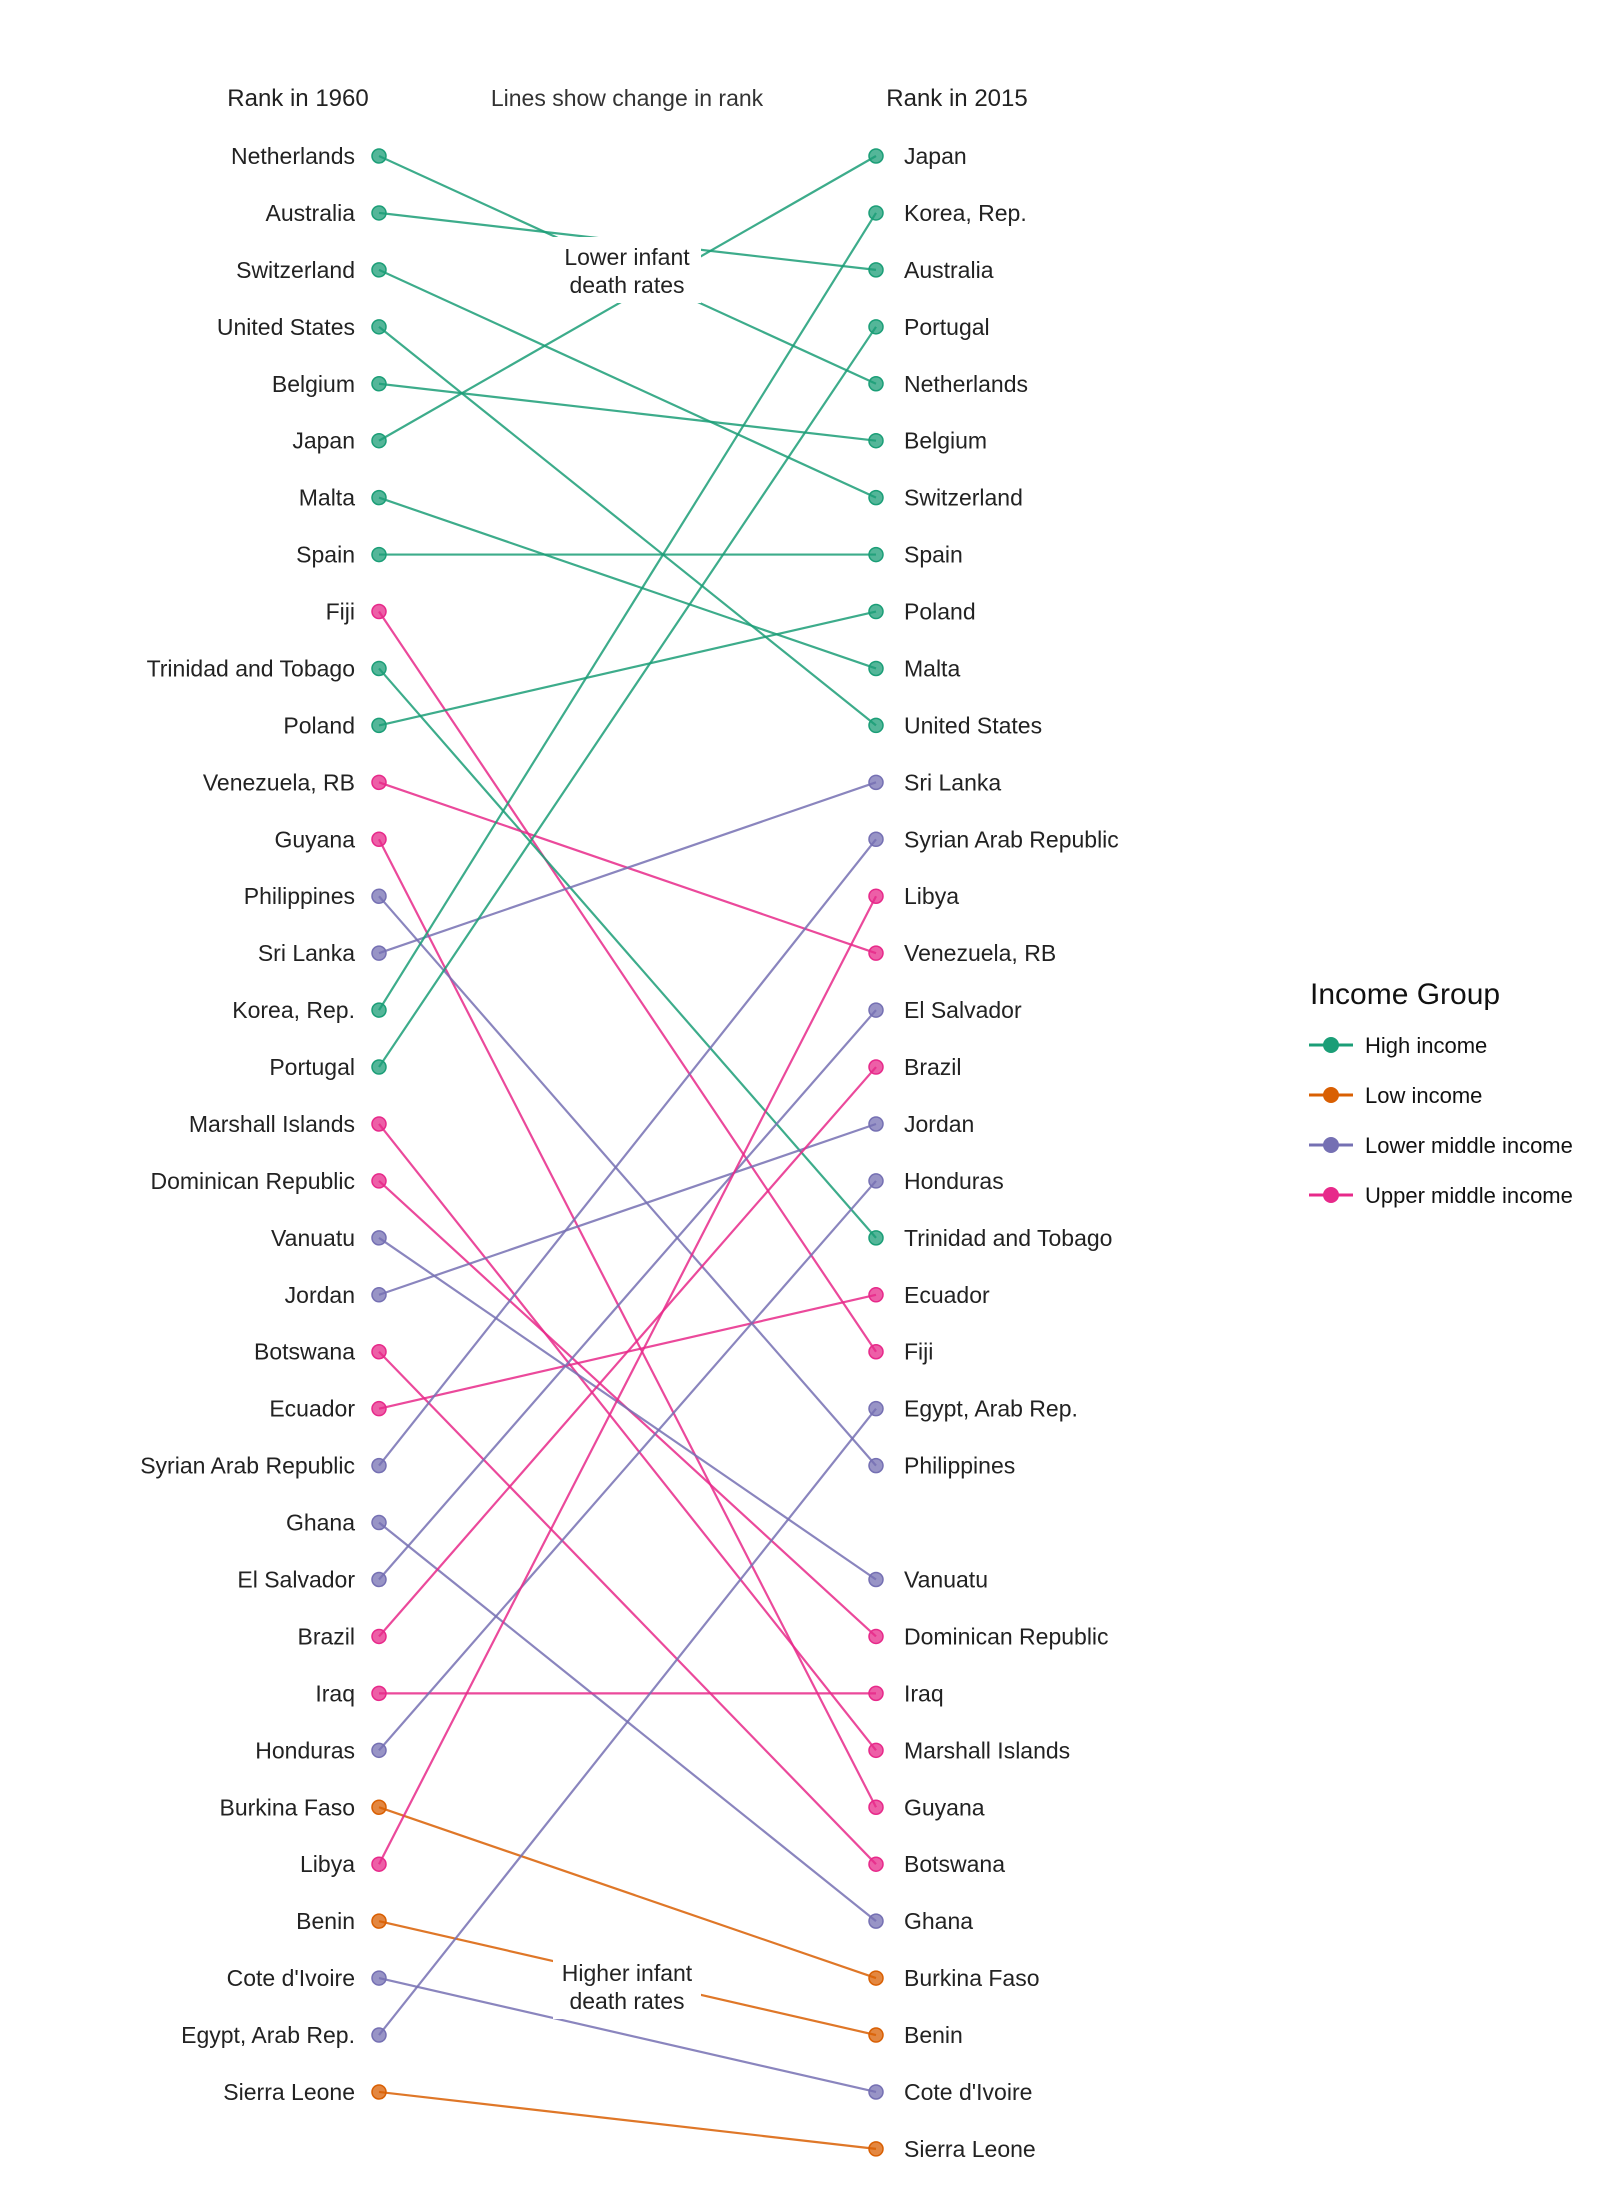 This screenshot has height=2200, width=1600. What do you see at coordinates (963, 1010) in the screenshot?
I see `label-2015: El Salvador` at bounding box center [963, 1010].